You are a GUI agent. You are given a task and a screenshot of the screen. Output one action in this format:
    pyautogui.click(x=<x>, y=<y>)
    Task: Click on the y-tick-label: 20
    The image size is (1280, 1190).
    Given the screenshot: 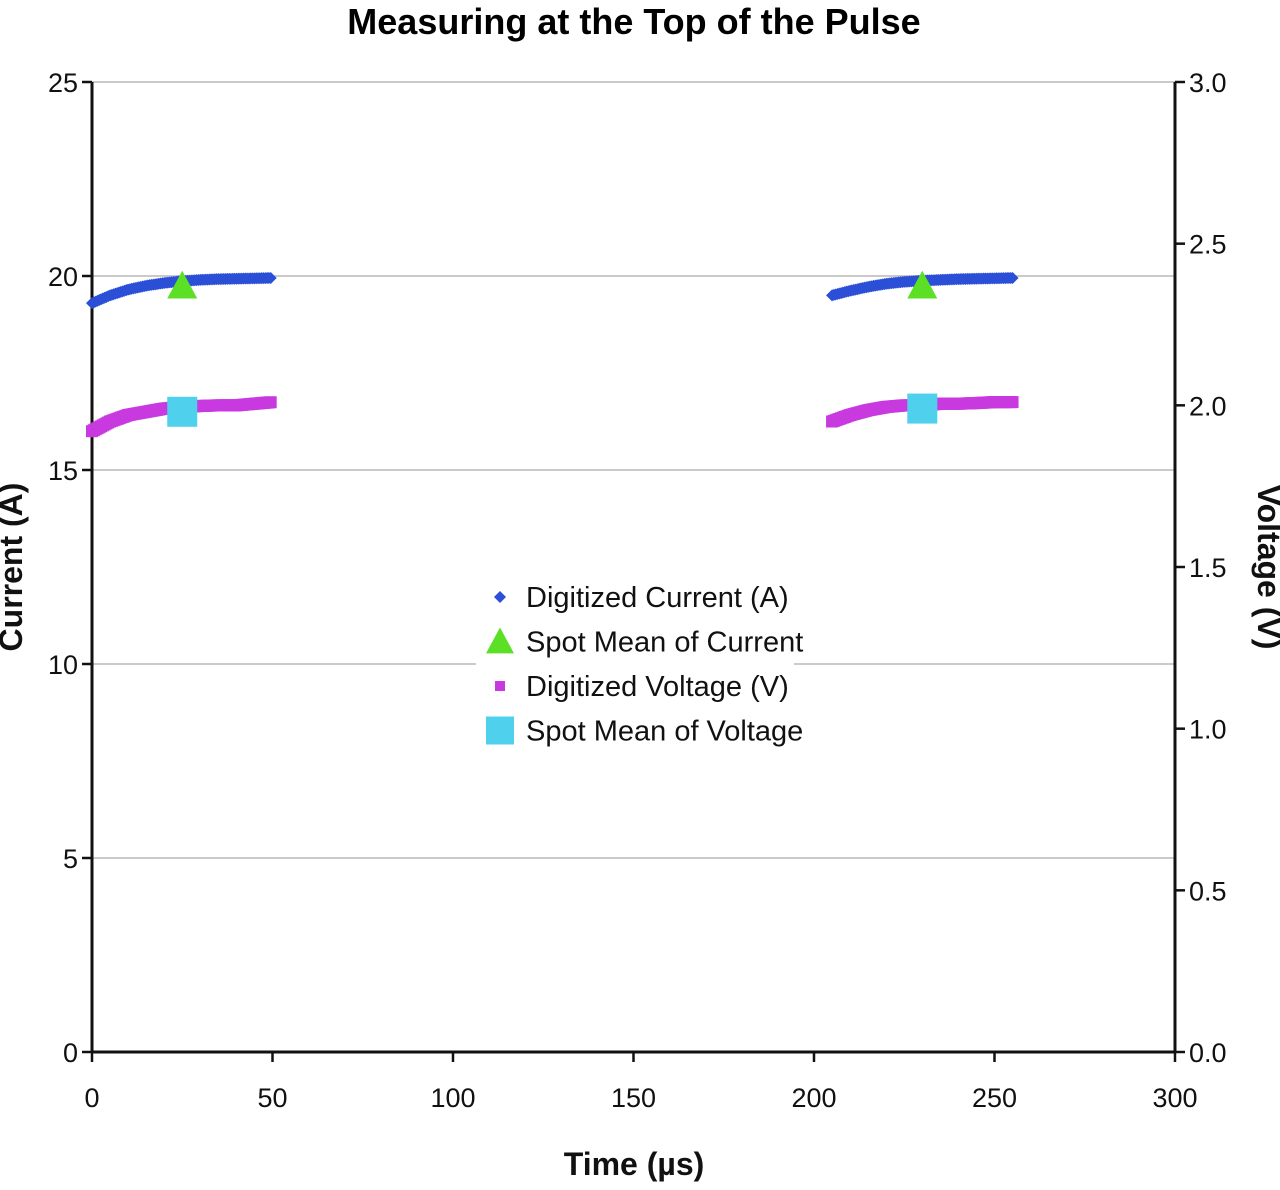 What is the action you would take?
    pyautogui.click(x=63, y=277)
    